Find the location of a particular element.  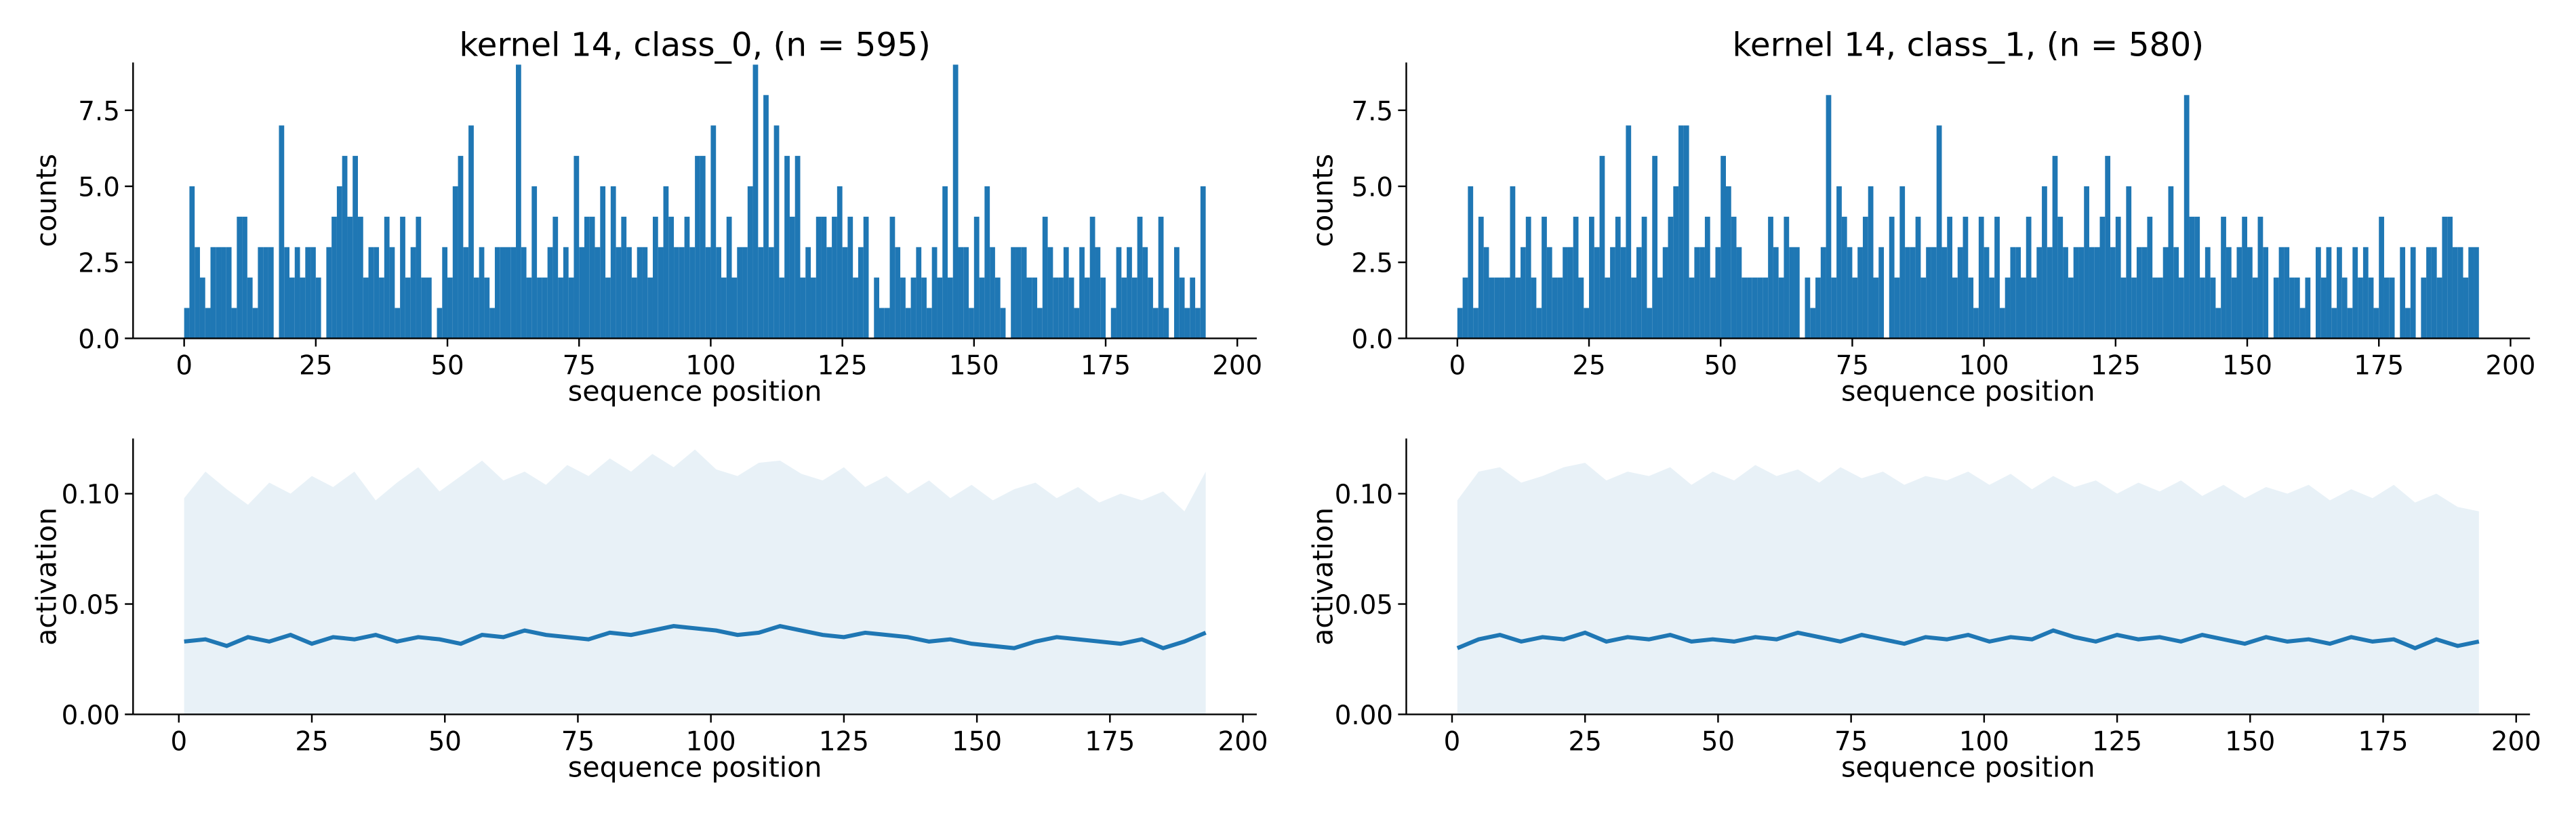

x-tick-label: 175 is located at coordinates (2379, 366).